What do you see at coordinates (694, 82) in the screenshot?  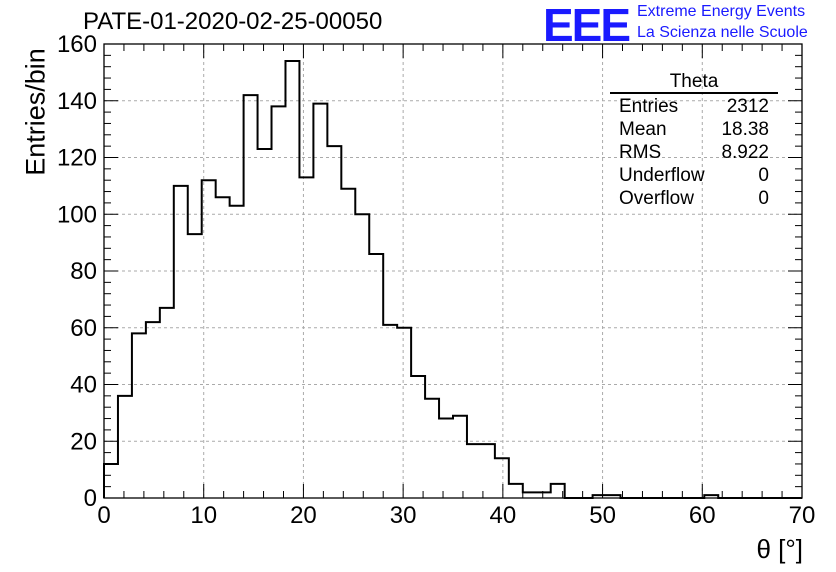 I see `stats-box-title: Theta` at bounding box center [694, 82].